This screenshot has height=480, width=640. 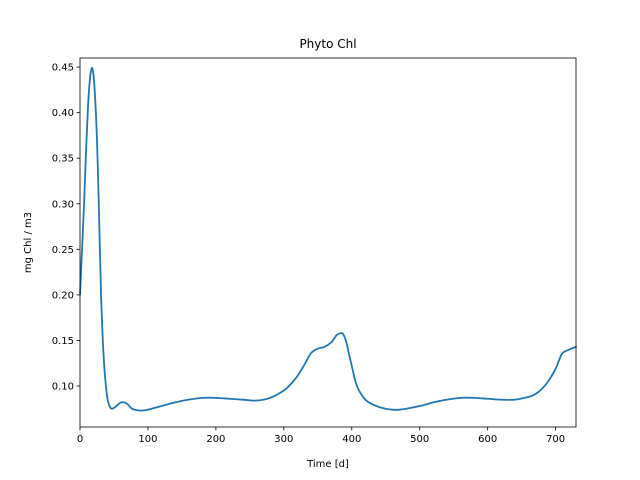 What do you see at coordinates (283, 439) in the screenshot?
I see `x-tick-label: 300` at bounding box center [283, 439].